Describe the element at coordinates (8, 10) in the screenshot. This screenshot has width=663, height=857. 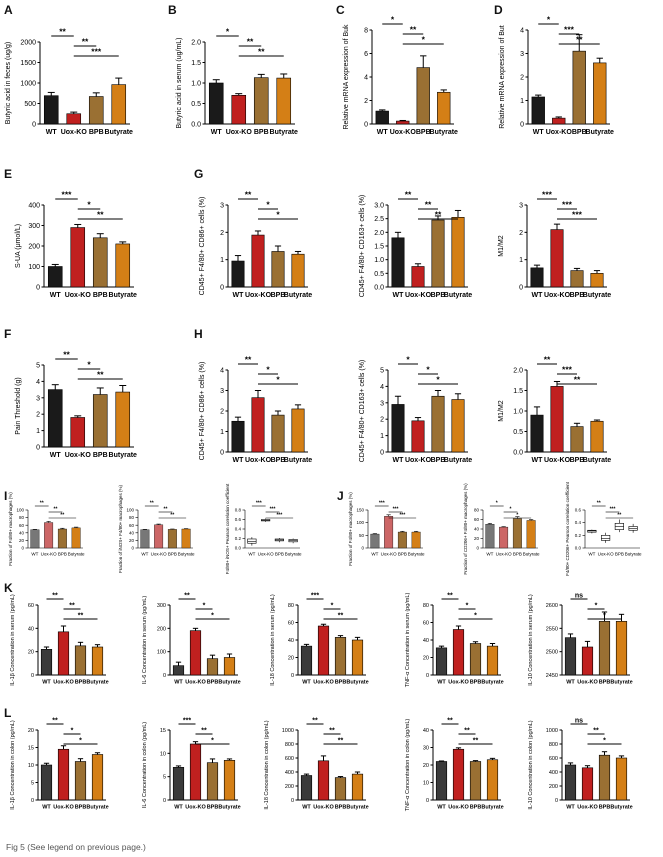
I see `panel-letter-a: A` at that location.